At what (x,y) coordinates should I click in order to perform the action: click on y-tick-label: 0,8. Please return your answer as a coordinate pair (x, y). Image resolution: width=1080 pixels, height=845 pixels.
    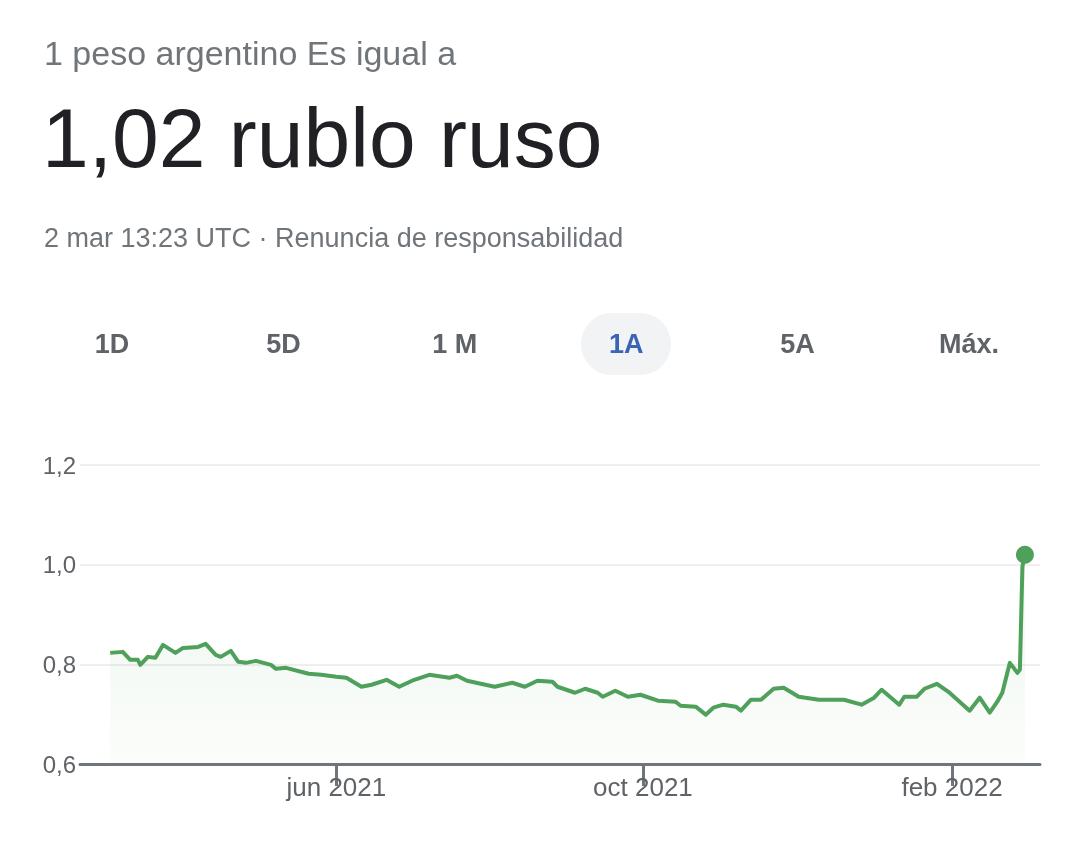
    Looking at the image, I should click on (59, 664).